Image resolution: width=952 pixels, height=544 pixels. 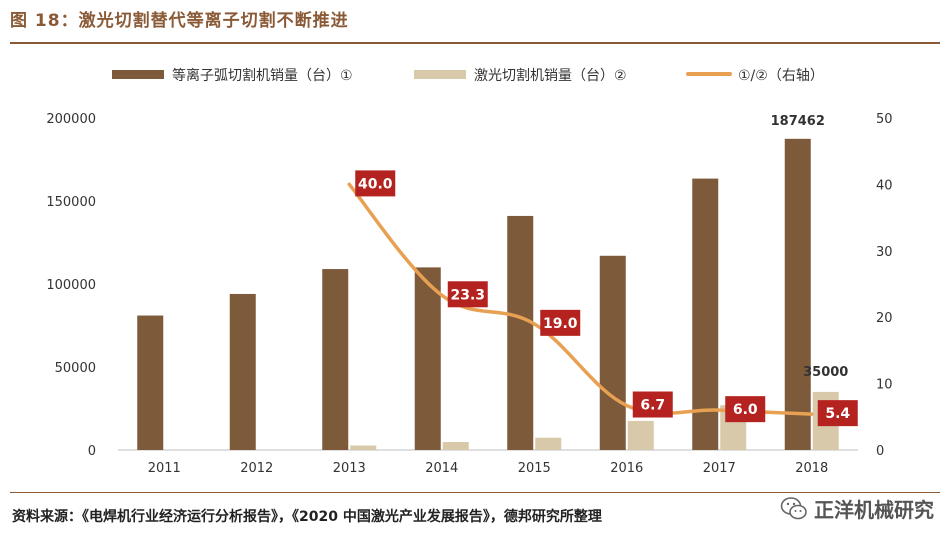 I want to click on y-right-tick-label: 10, so click(x=884, y=385).